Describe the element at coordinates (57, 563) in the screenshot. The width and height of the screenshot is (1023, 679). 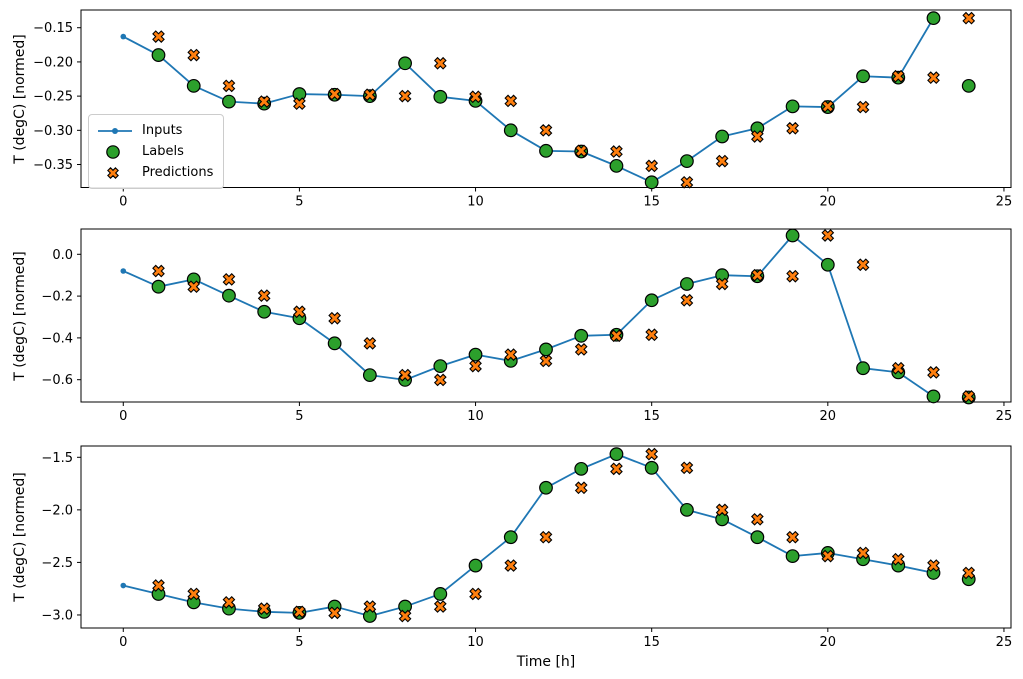
I see `y-tick-label: −2.5` at that location.